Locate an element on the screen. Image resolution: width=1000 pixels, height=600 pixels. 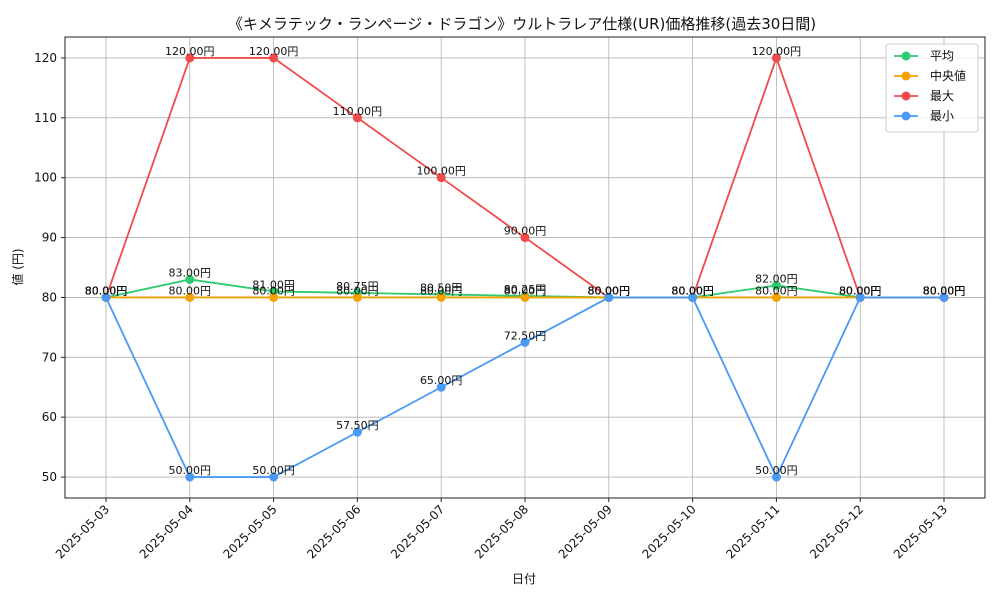
legend-box is located at coordinates (932, 88).